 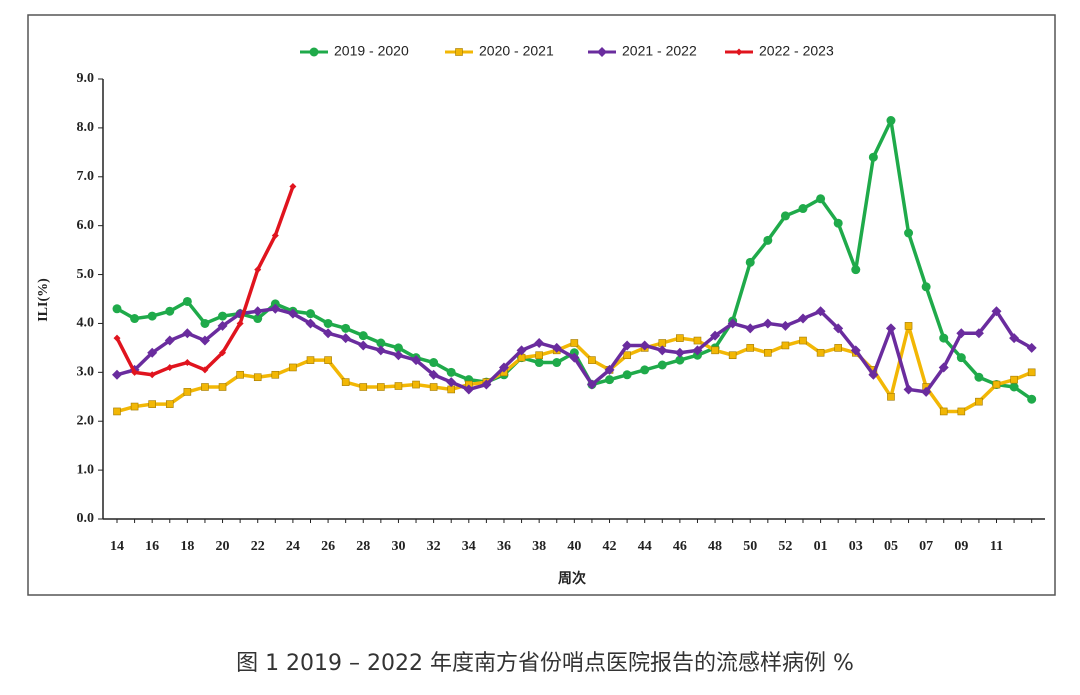 What do you see at coordinates (996, 546) in the screenshot?
I see `x-tick-label: 11` at bounding box center [996, 546].